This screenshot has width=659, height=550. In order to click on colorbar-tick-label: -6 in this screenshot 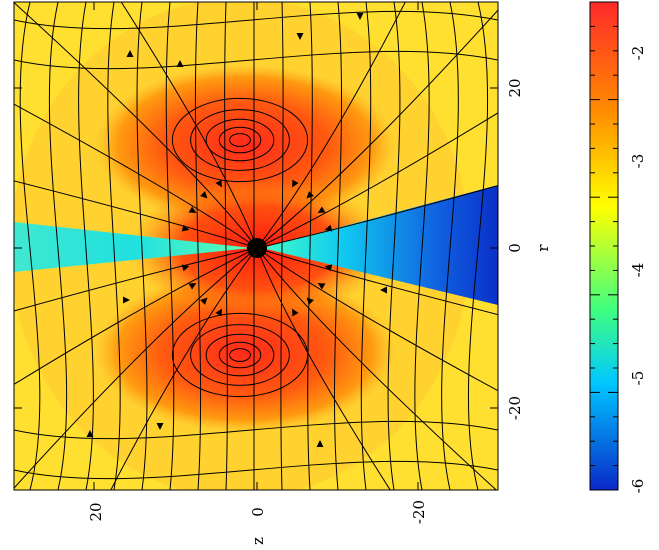, I will do `click(638, 486)`.